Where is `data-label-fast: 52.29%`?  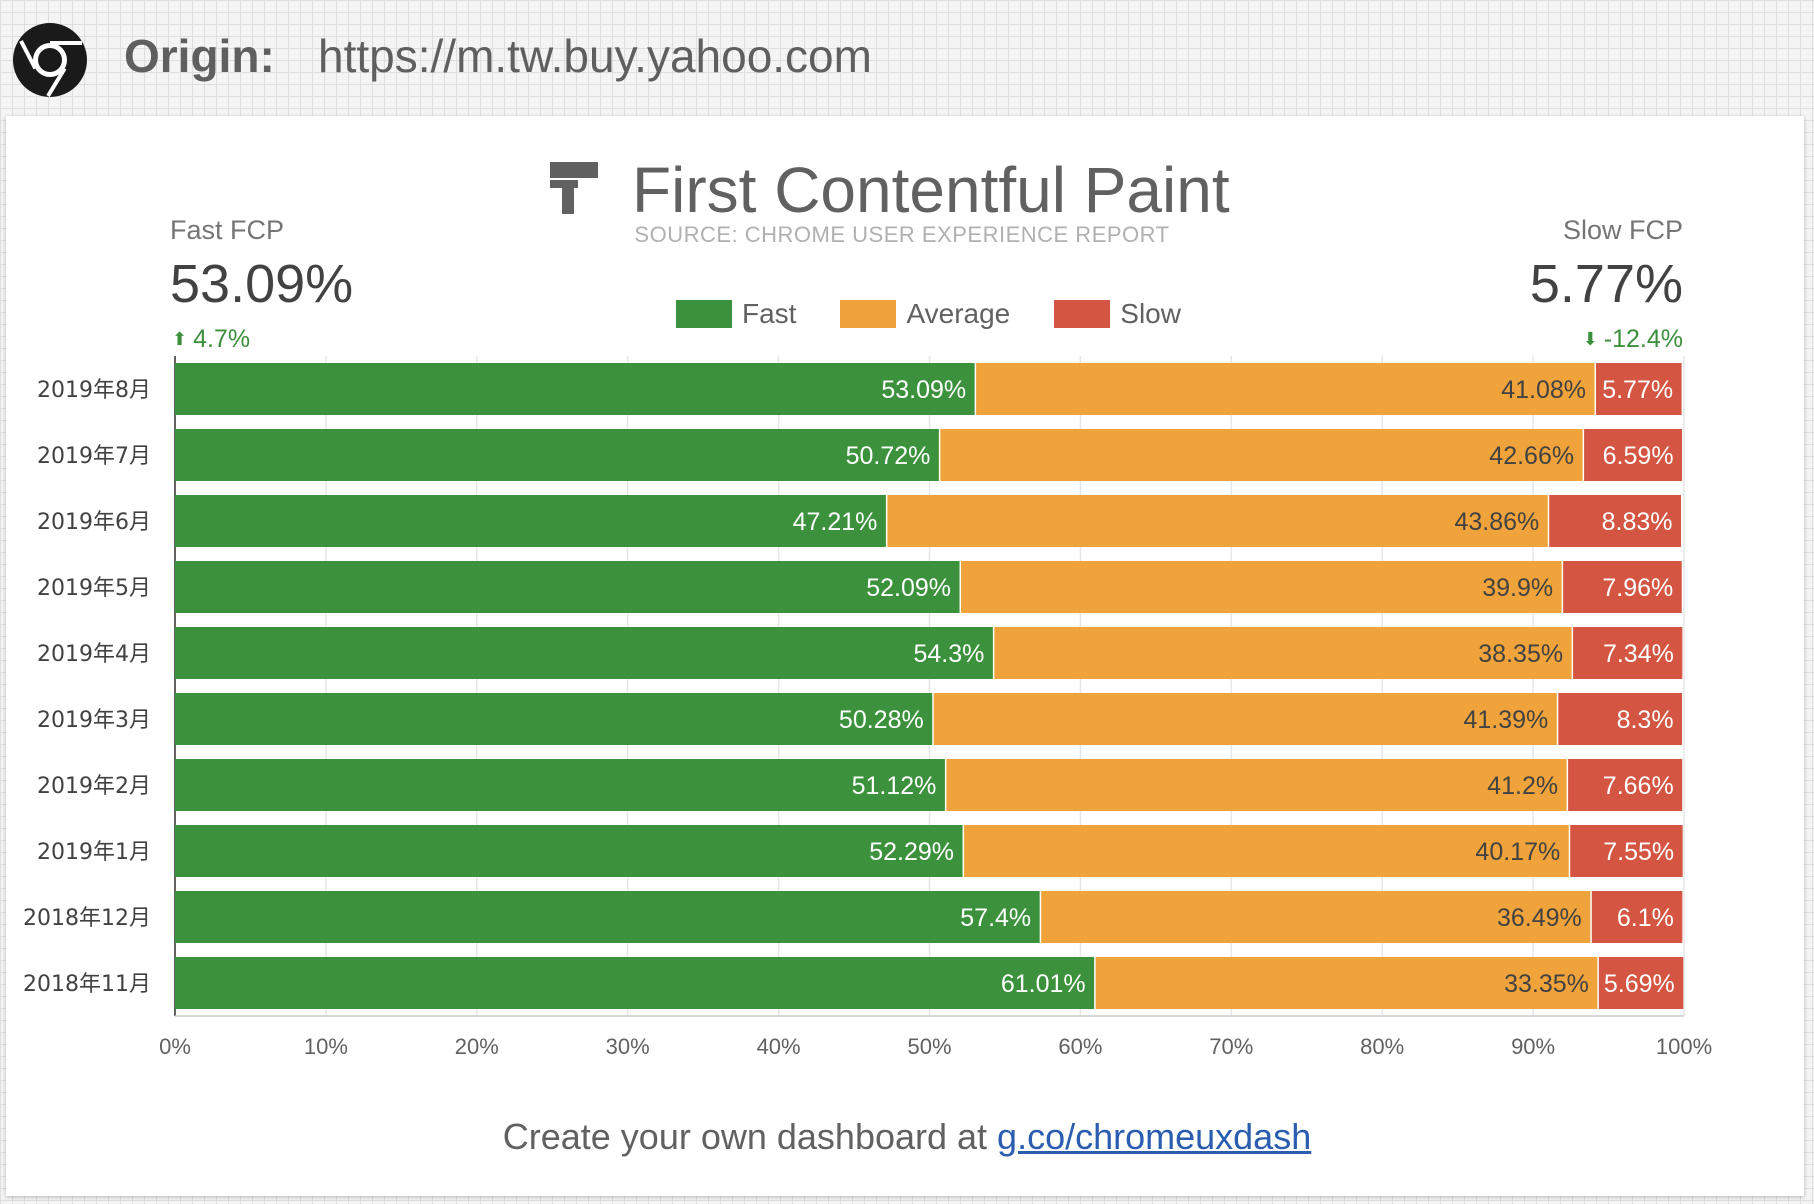
data-label-fast: 52.29% is located at coordinates (911, 852).